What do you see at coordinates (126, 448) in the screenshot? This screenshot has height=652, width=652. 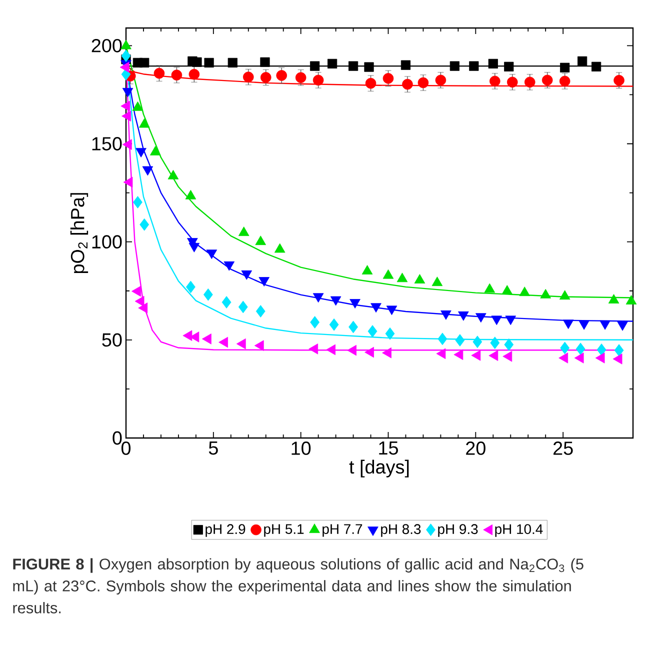 I see `x-tick-label: 0` at bounding box center [126, 448].